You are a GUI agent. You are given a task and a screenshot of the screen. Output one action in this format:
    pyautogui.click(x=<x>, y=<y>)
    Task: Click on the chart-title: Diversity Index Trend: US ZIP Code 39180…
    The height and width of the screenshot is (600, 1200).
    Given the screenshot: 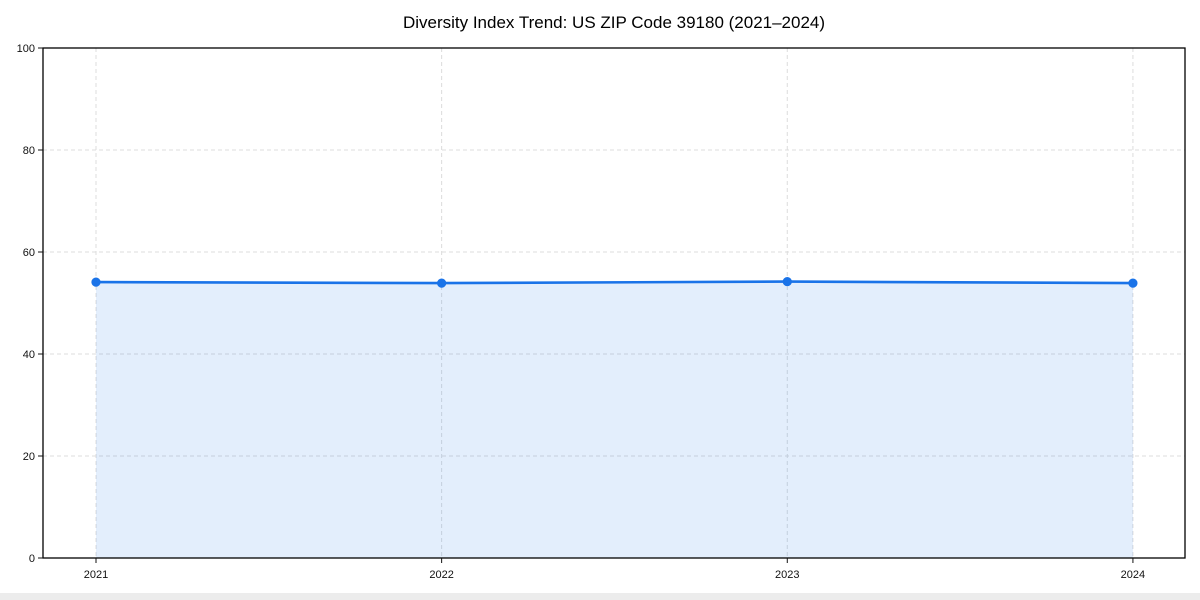 What is the action you would take?
    pyautogui.click(x=614, y=22)
    